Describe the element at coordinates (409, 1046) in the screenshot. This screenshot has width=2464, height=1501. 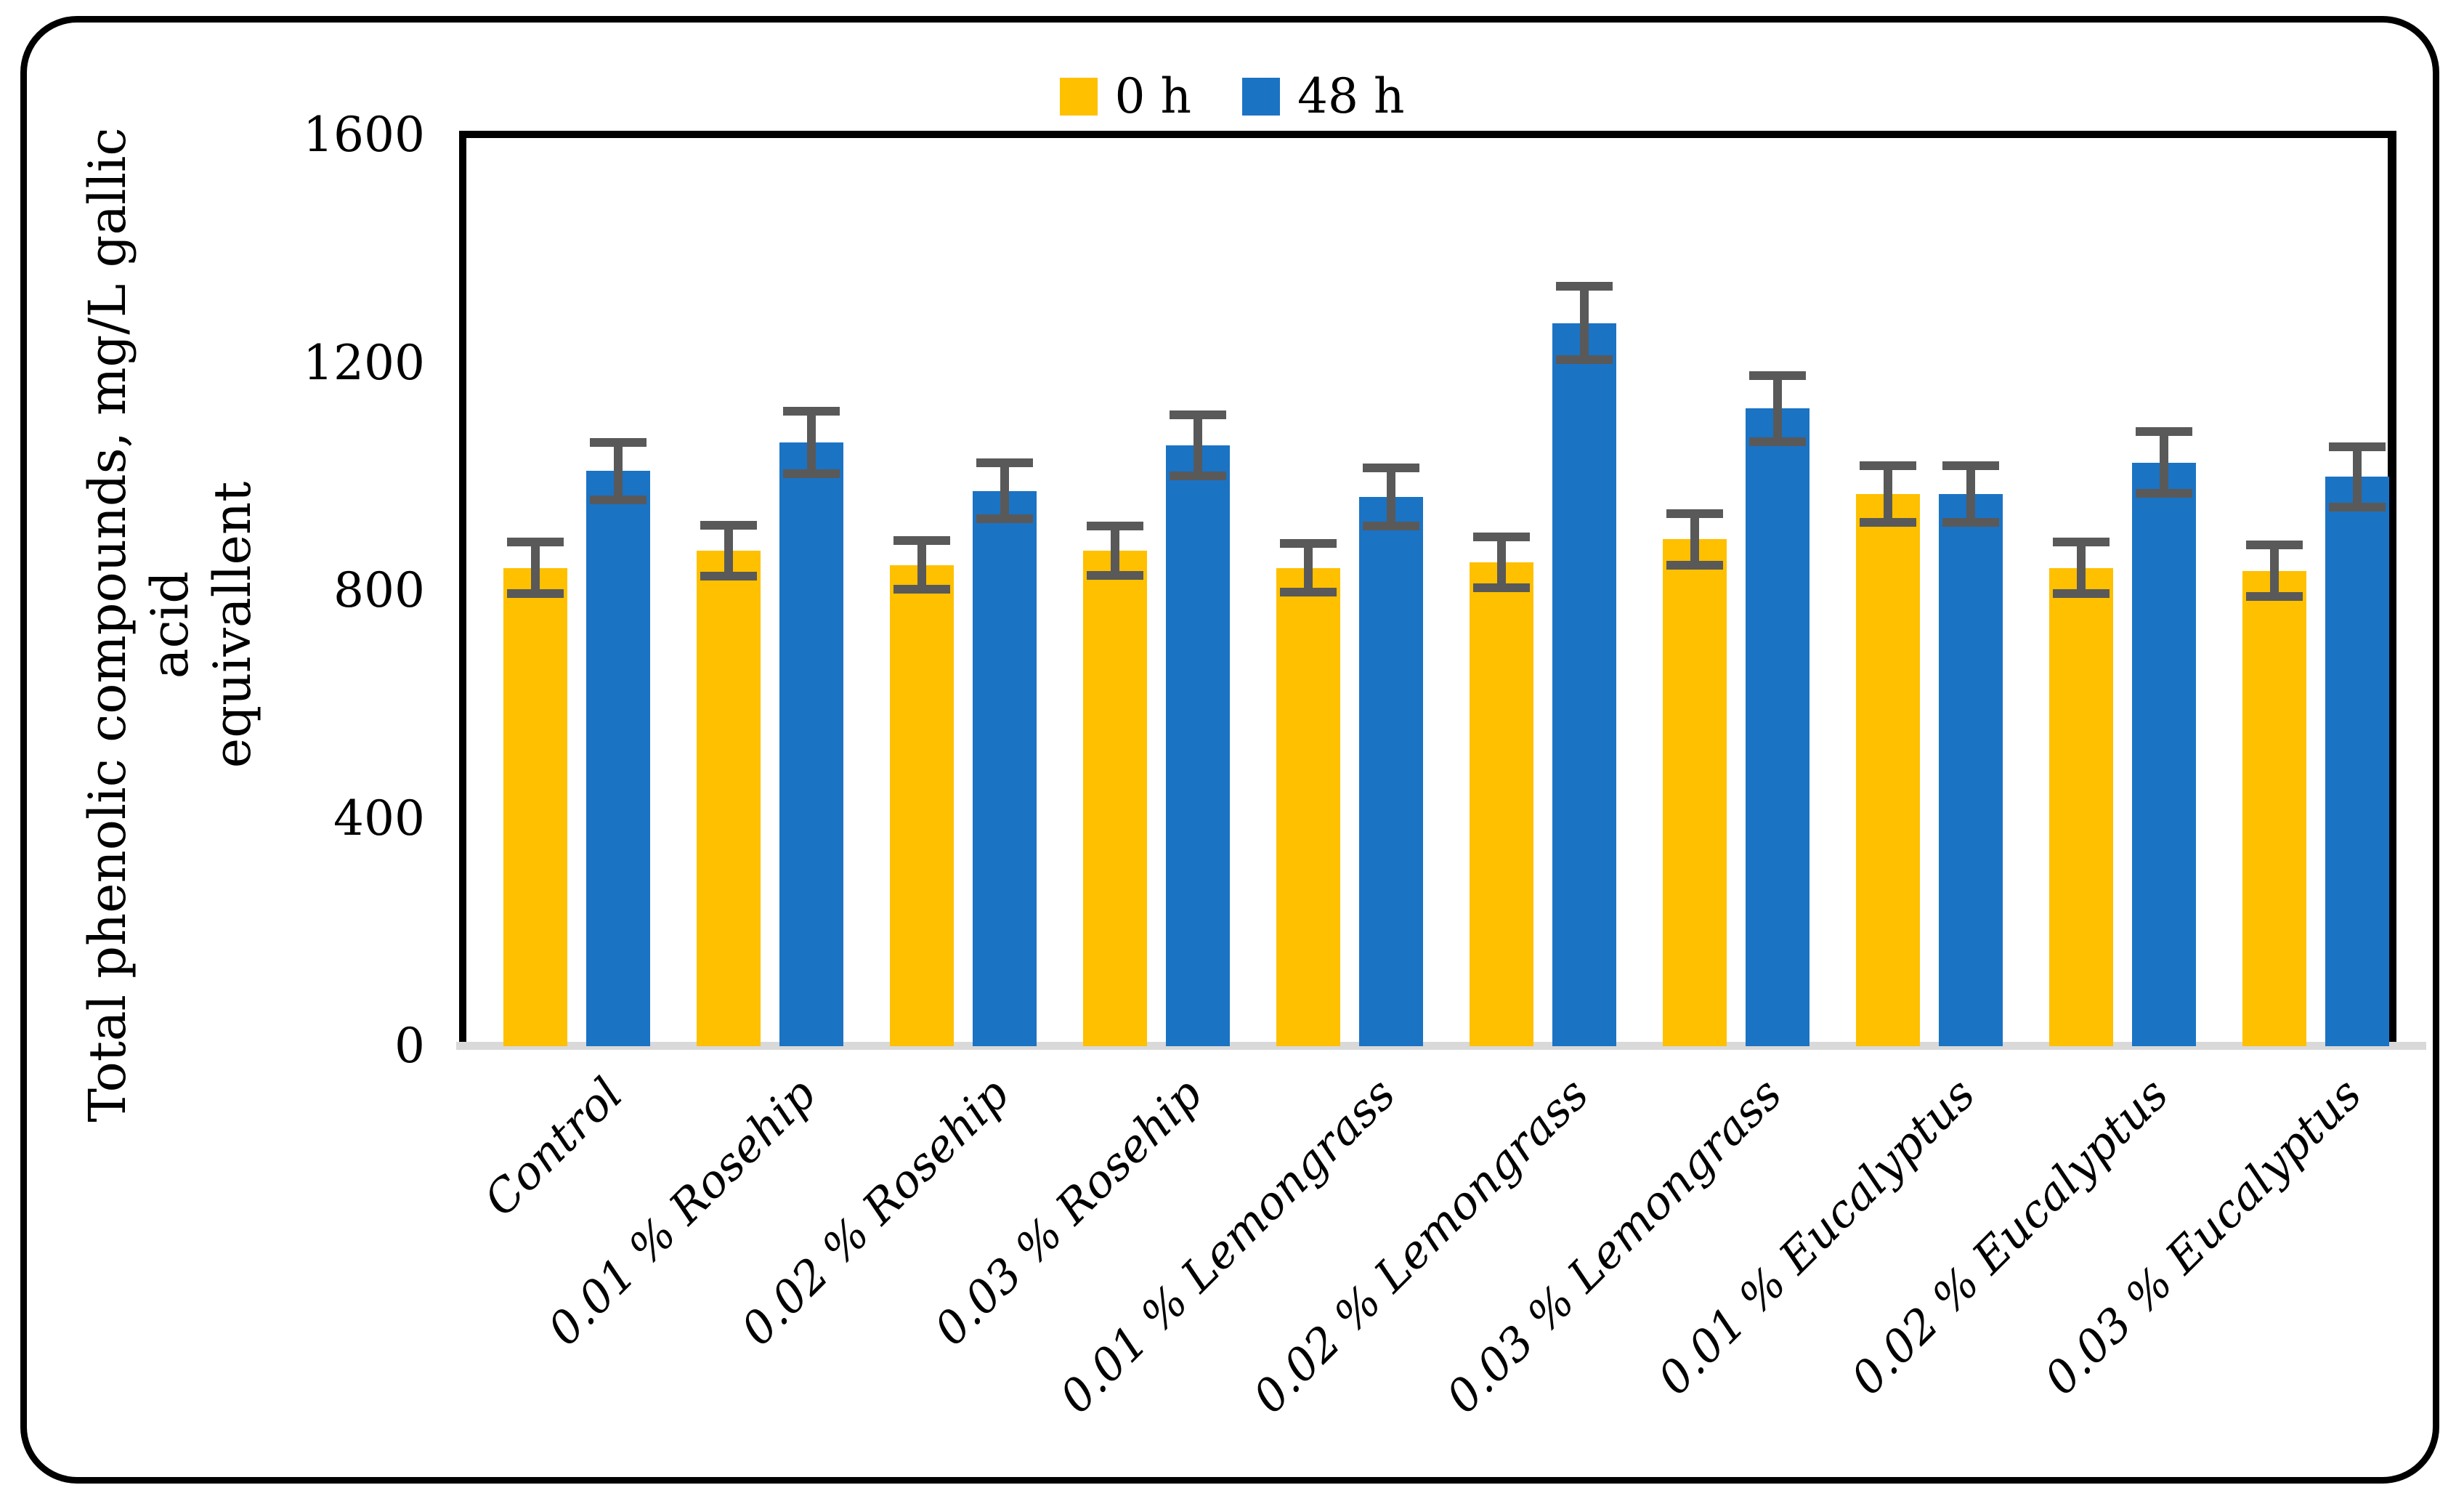
I see `y-tick-label: 0` at that location.